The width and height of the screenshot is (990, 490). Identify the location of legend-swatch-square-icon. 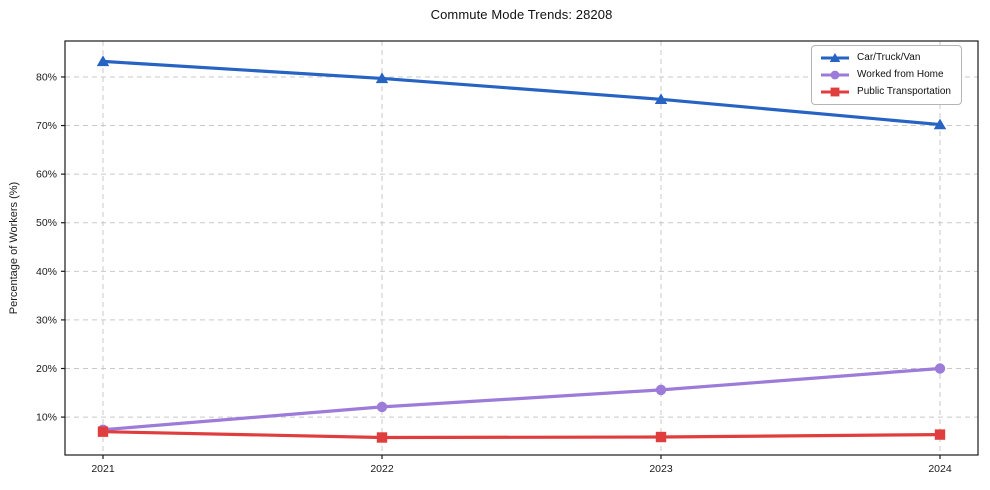
(835, 92).